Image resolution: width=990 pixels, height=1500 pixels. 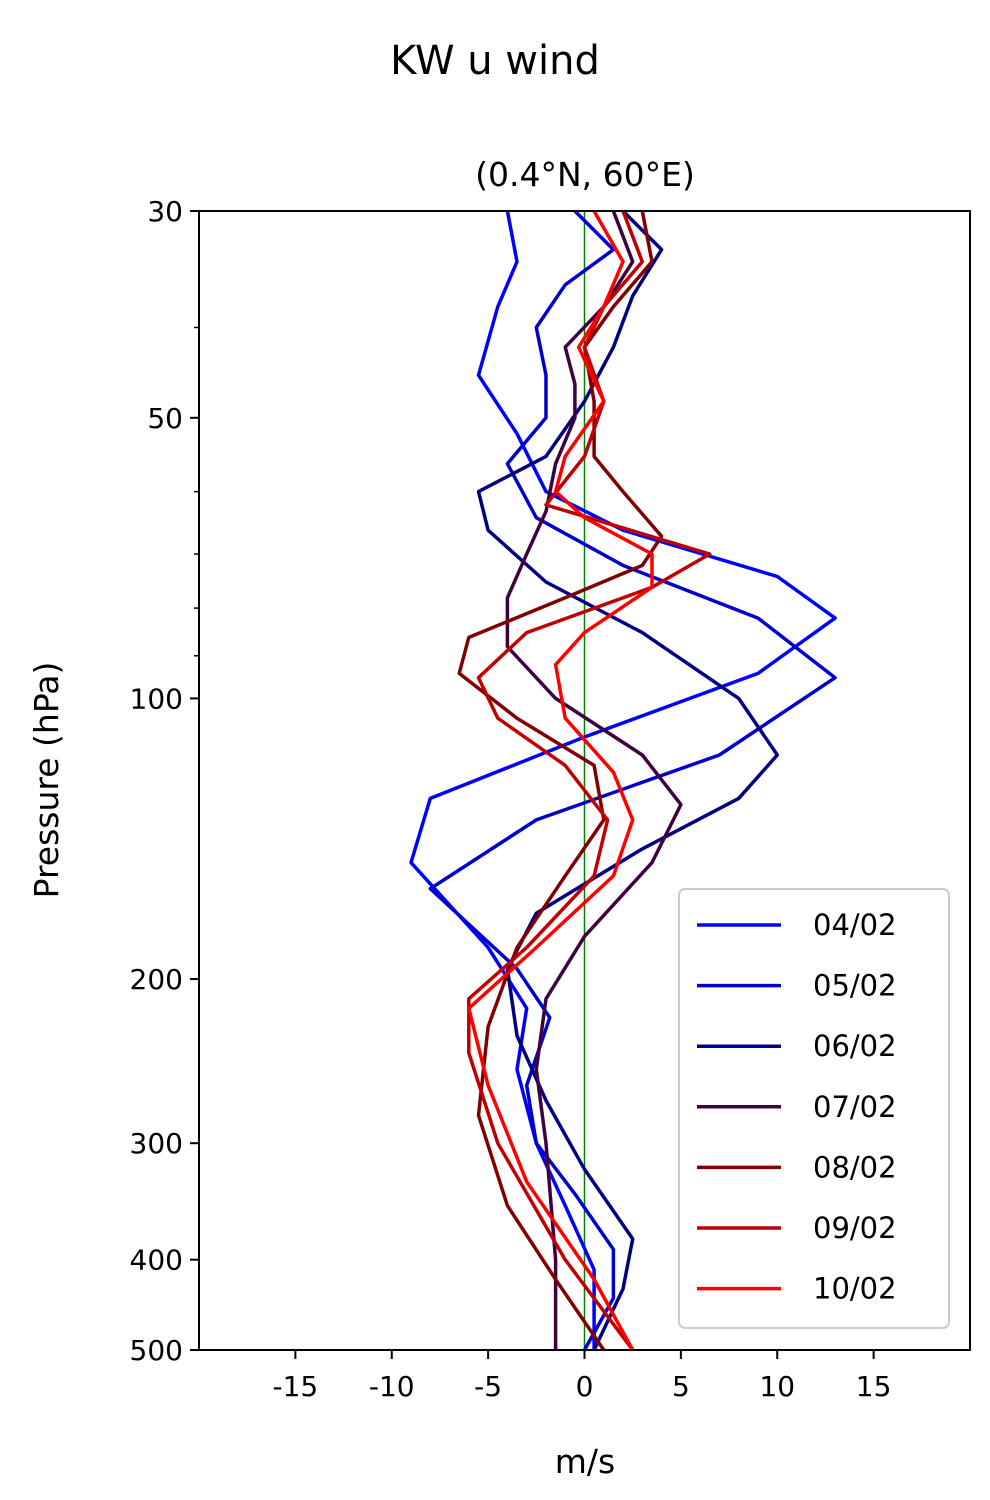 What do you see at coordinates (585, 1386) in the screenshot?
I see `x-tick-label: 0` at bounding box center [585, 1386].